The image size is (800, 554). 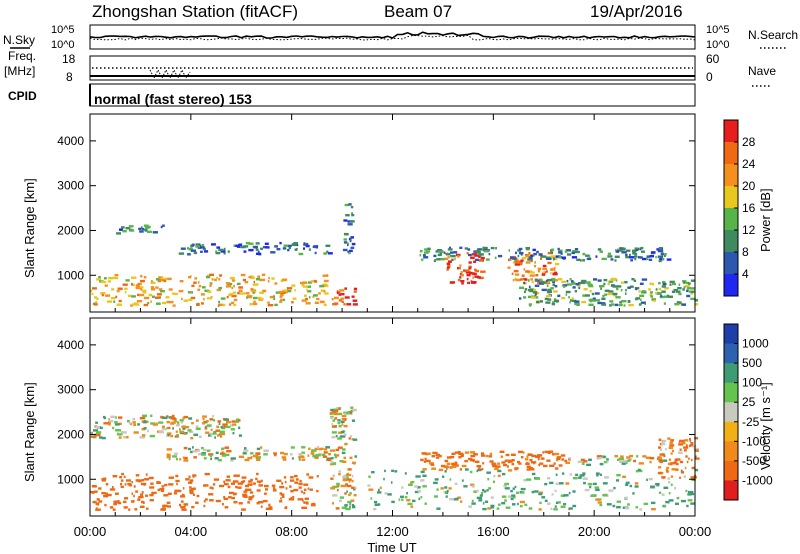 I want to click on nsearch-label: N.Search, so click(x=773, y=35).